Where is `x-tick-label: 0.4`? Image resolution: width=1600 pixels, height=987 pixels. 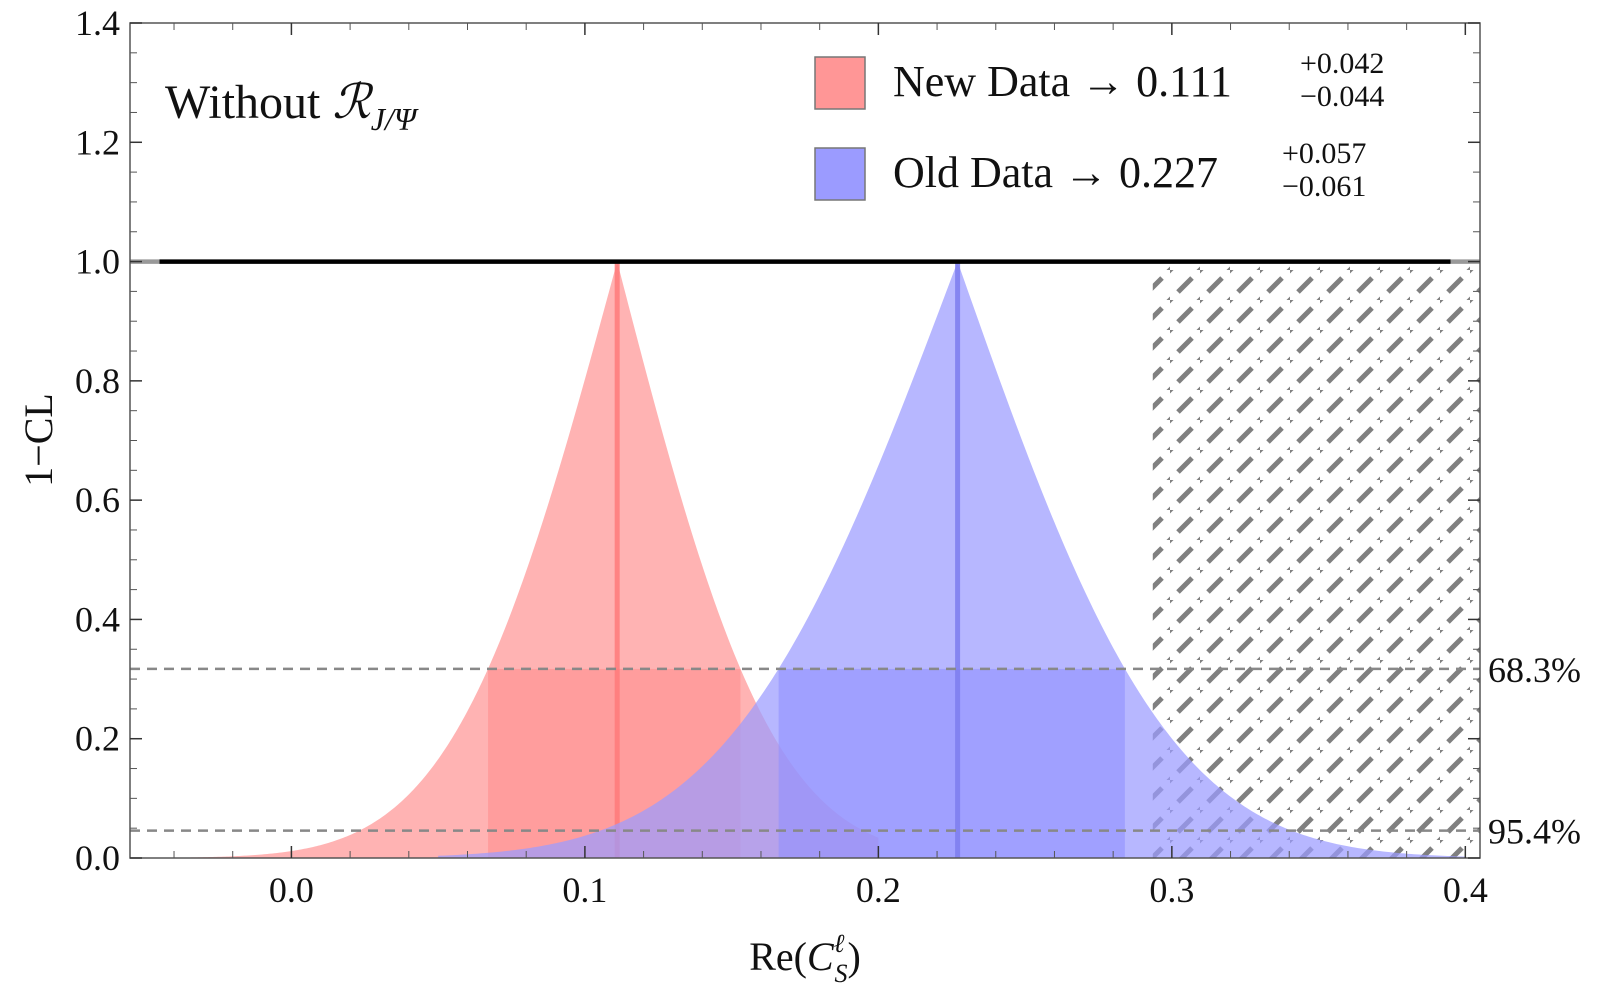
x-tick-label: 0.4 is located at coordinates (1465, 890).